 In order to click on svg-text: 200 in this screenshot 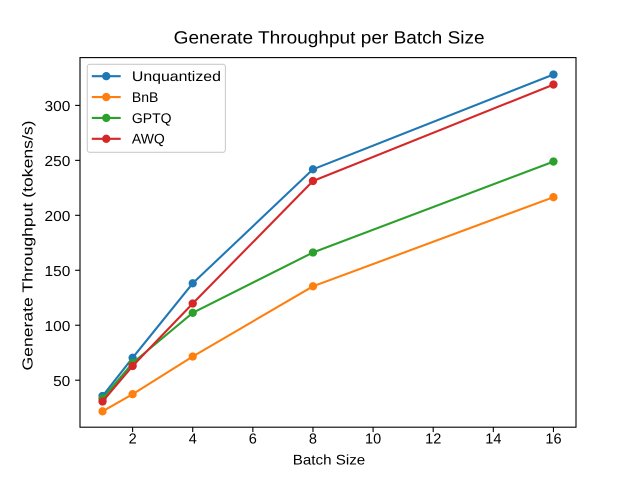, I will do `click(58, 217)`.